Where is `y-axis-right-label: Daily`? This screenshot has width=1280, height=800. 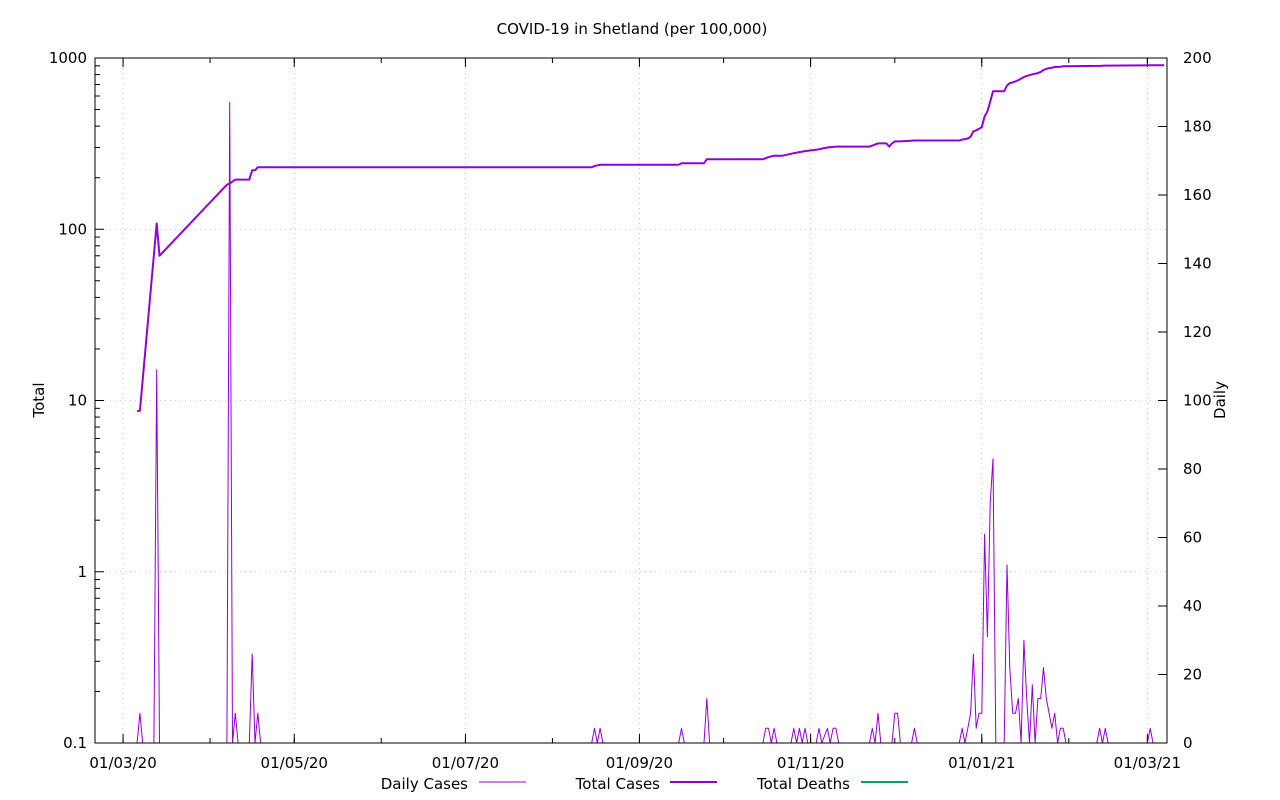 y-axis-right-label: Daily is located at coordinates (1220, 400).